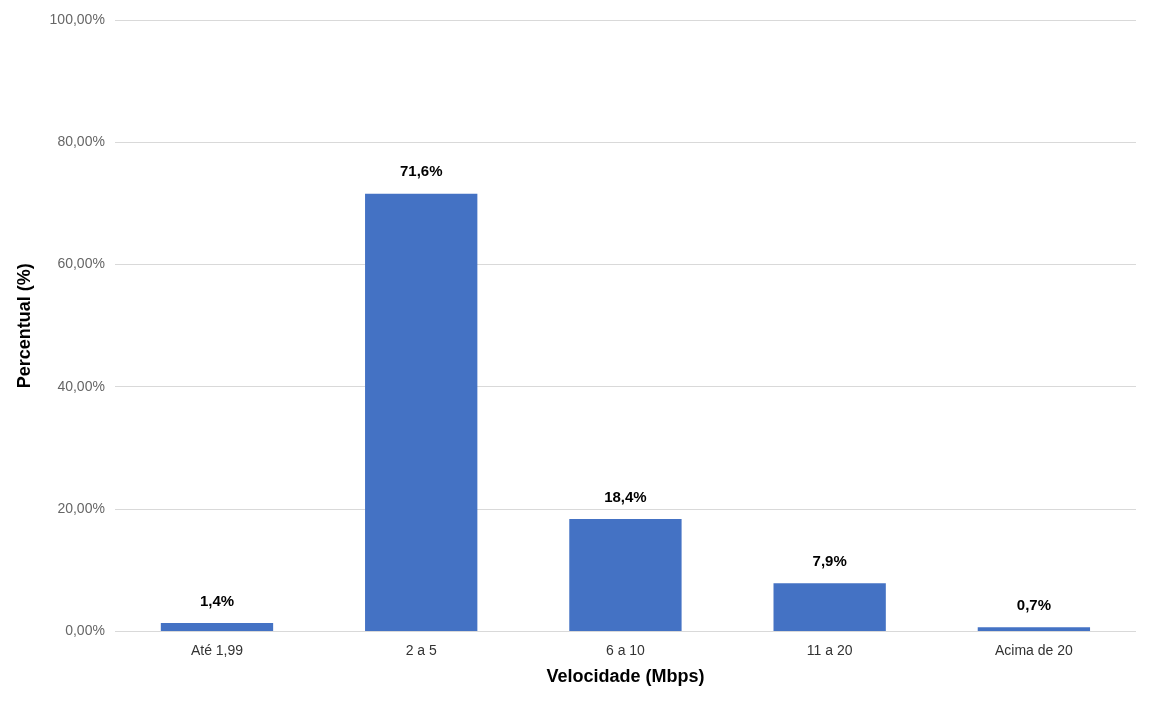 The height and width of the screenshot is (702, 1176). Describe the element at coordinates (829, 560) in the screenshot. I see `data-label: 7,9%` at that location.